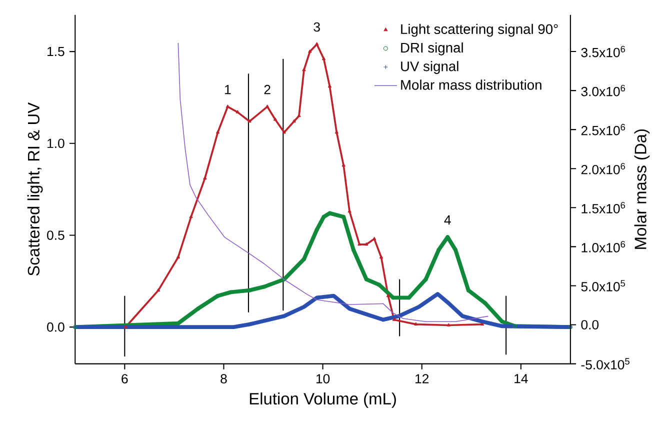 This screenshot has width=654, height=423. What do you see at coordinates (521, 379) in the screenshot?
I see `x-tick-label: 14` at bounding box center [521, 379].